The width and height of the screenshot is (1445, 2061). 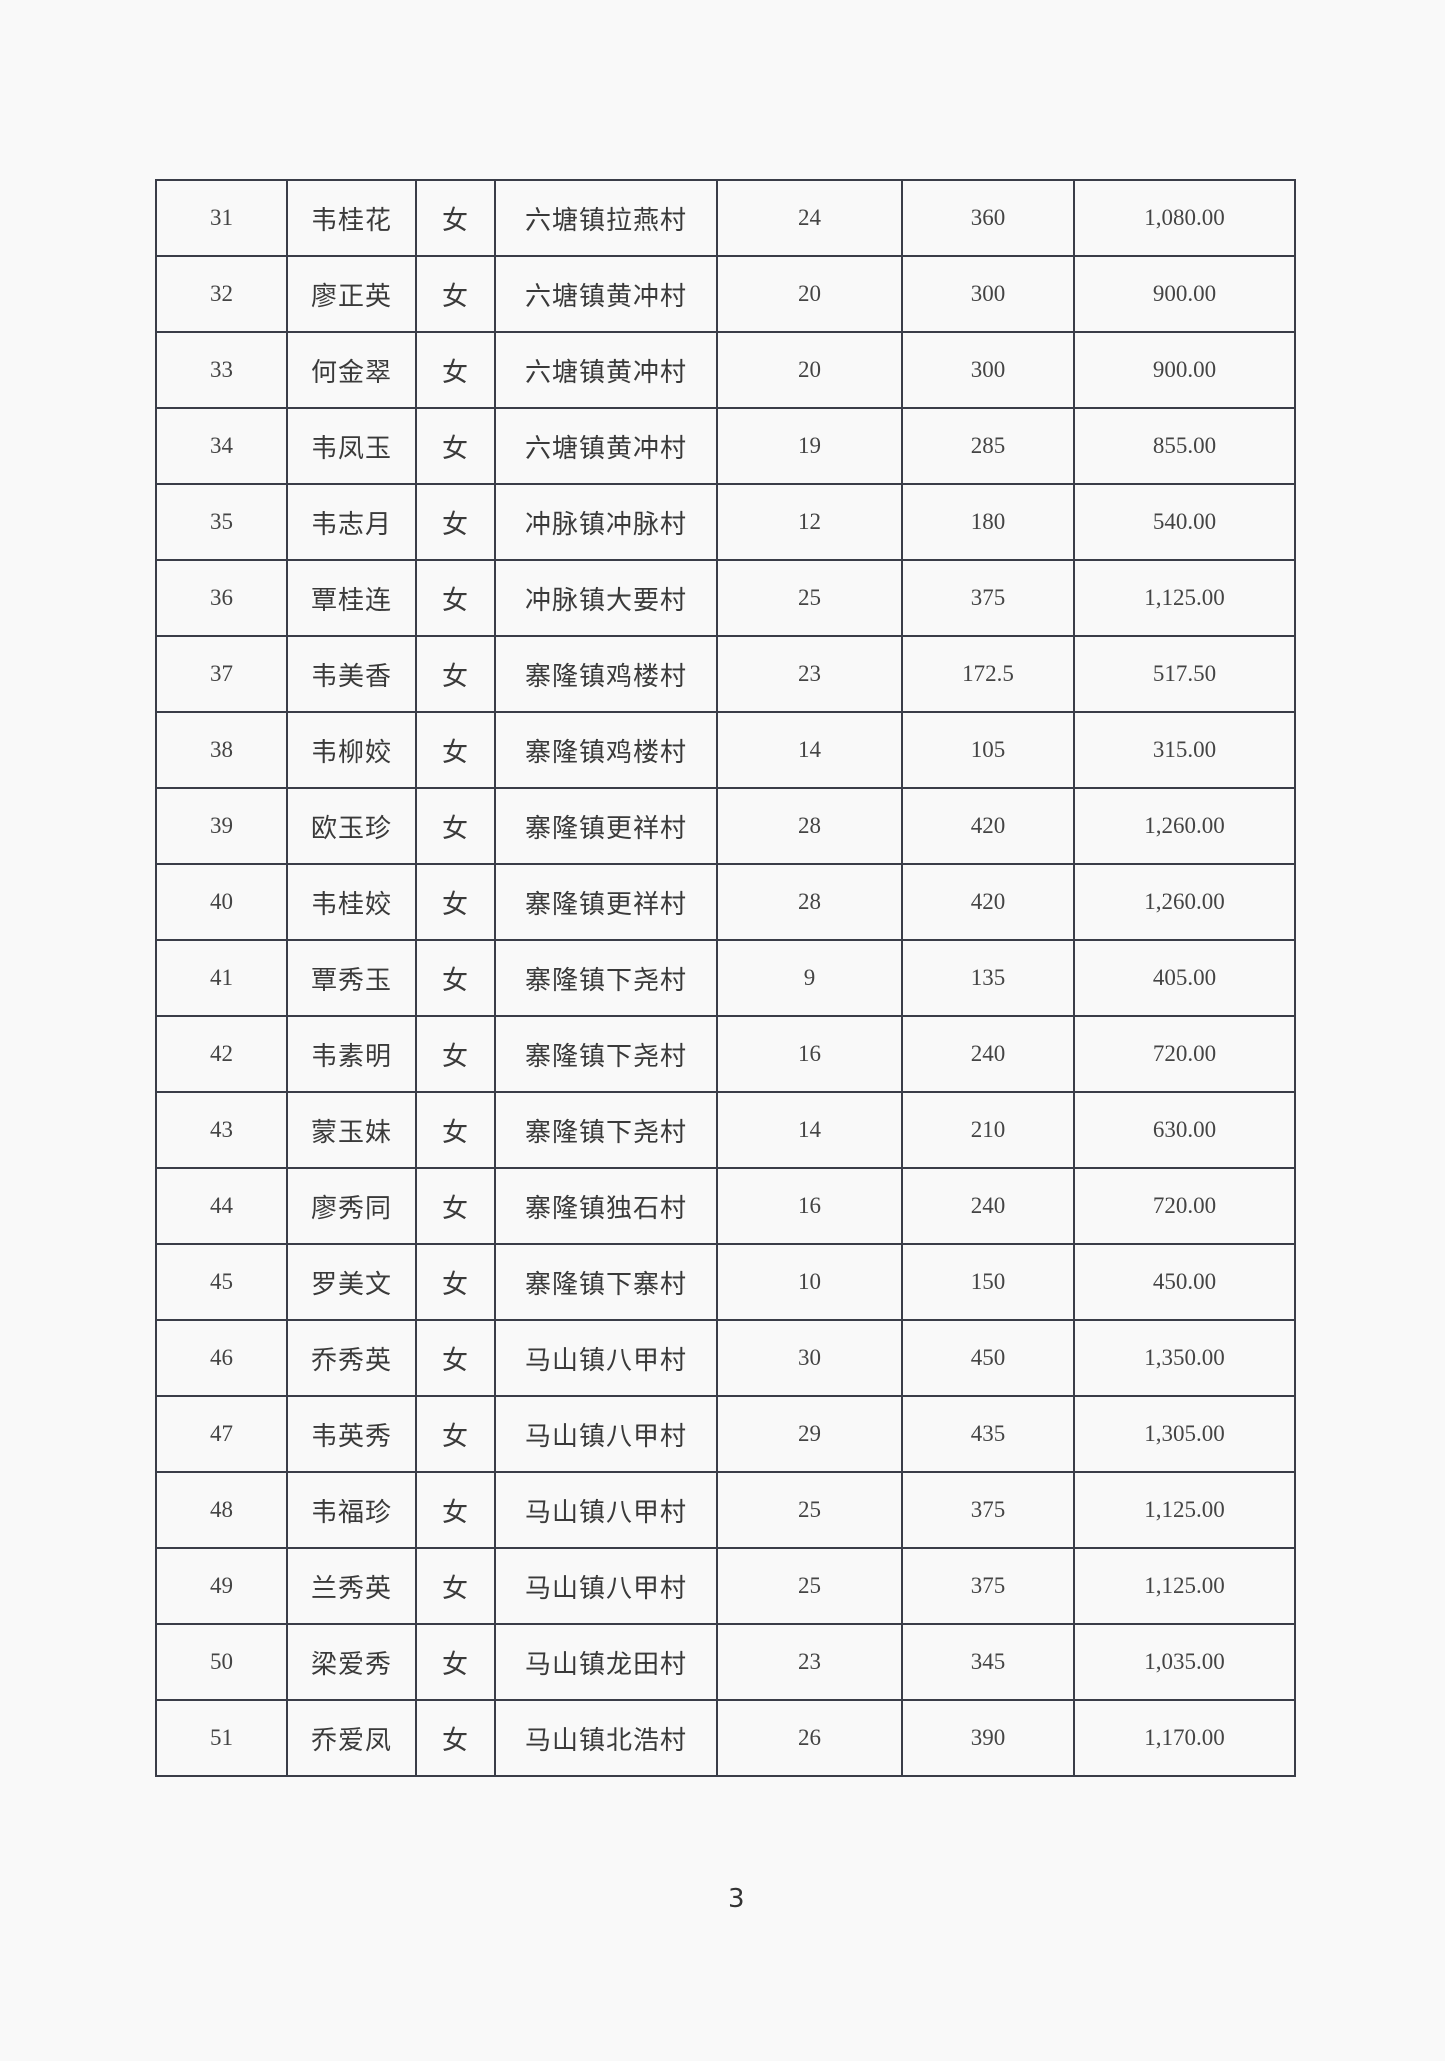 I want to click on amount-cell: 1,350.00, so click(x=1184, y=1358).